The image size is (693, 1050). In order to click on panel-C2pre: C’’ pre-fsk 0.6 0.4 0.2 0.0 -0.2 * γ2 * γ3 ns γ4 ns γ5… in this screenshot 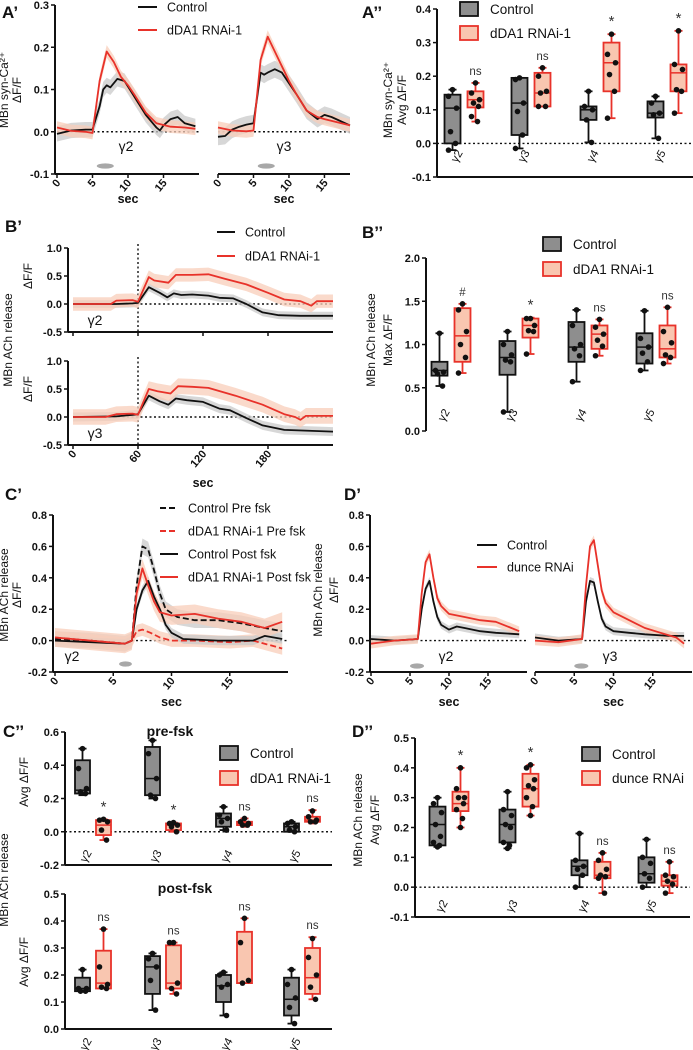, I will do `click(166, 824)`.